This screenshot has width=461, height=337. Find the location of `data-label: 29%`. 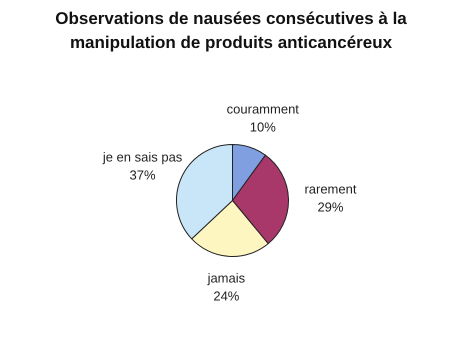

data-label: 29% is located at coordinates (330, 206).